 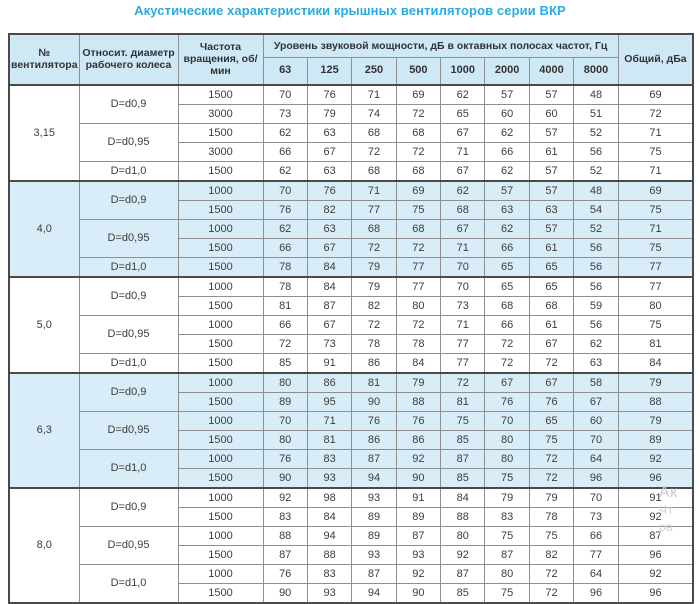 What do you see at coordinates (463, 516) in the screenshot?
I see `level-cell: 88` at bounding box center [463, 516].